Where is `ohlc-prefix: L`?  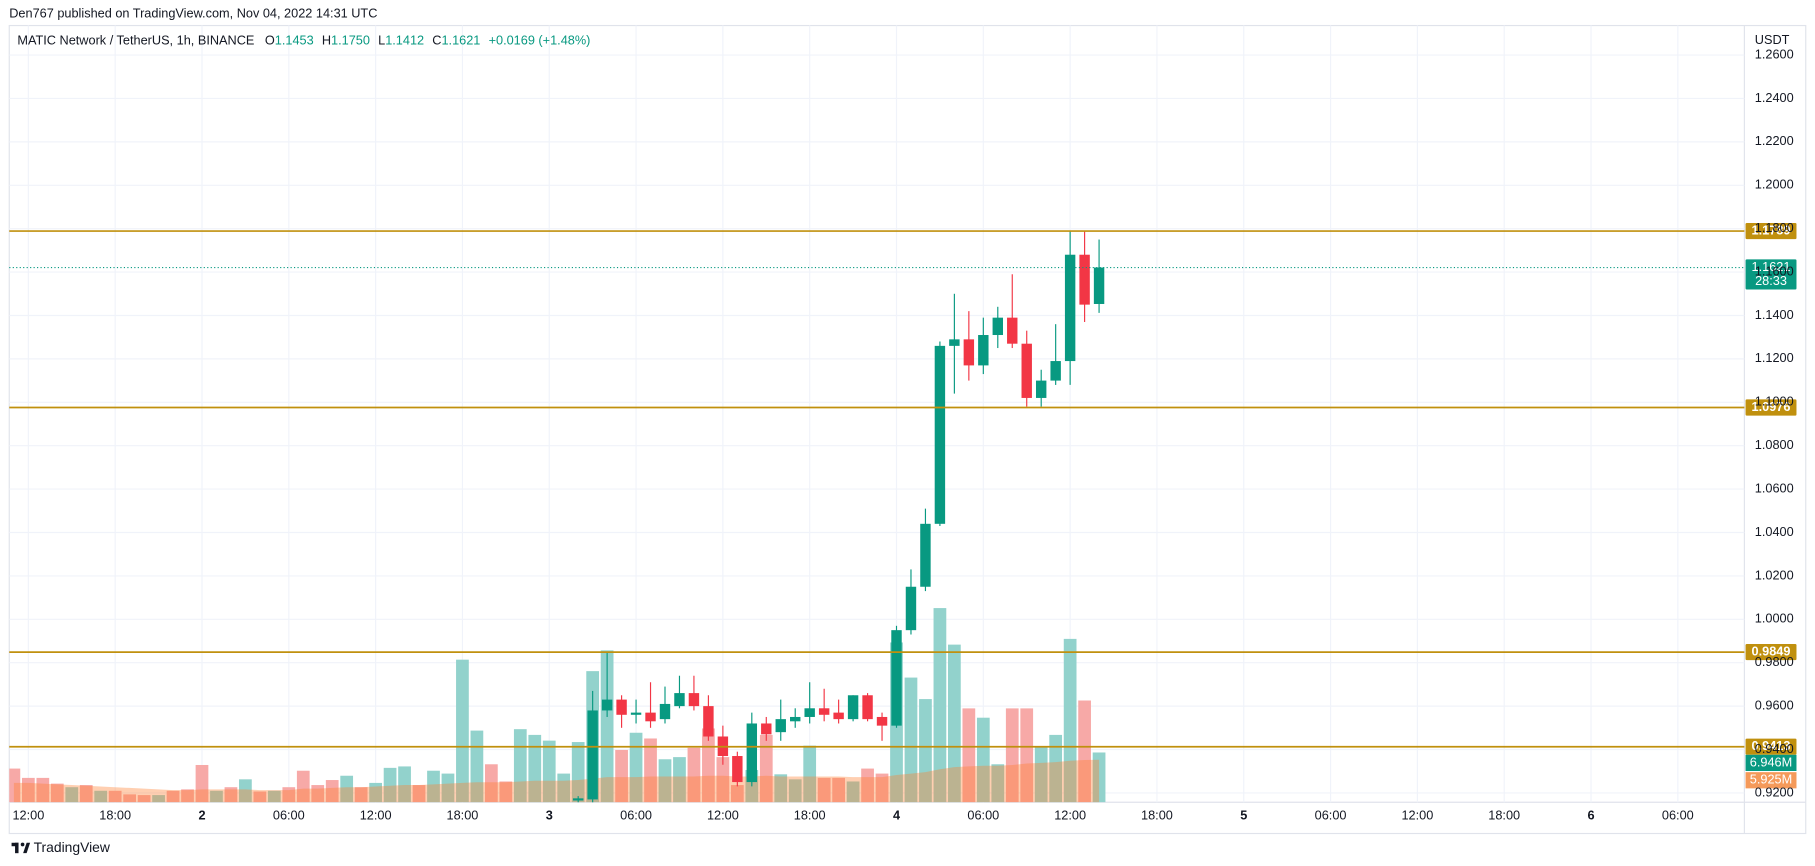
ohlc-prefix: L is located at coordinates (381, 40).